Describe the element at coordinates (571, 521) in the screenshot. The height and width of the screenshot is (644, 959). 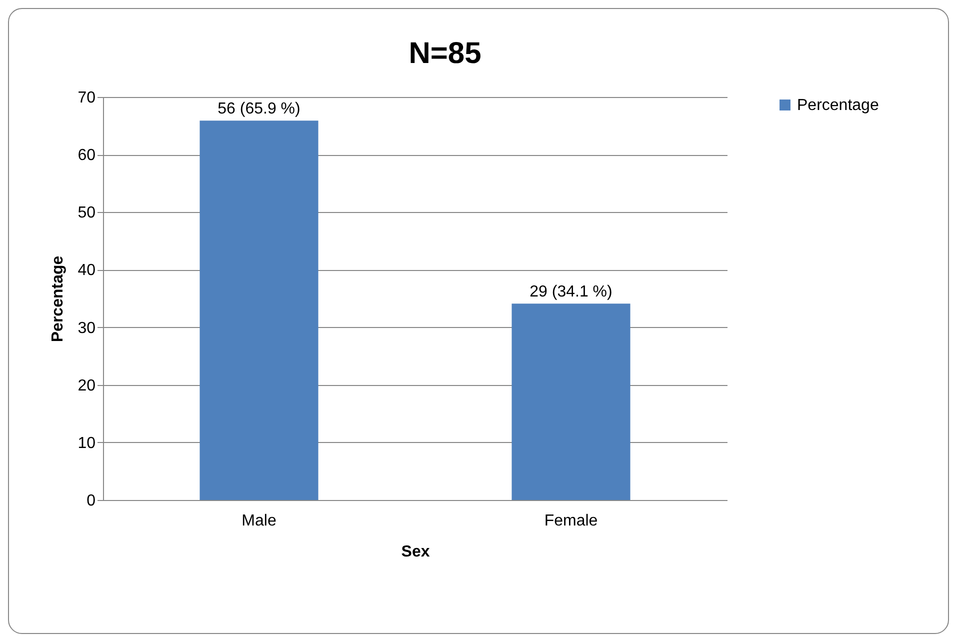
I see `x-tick-label: Female` at that location.